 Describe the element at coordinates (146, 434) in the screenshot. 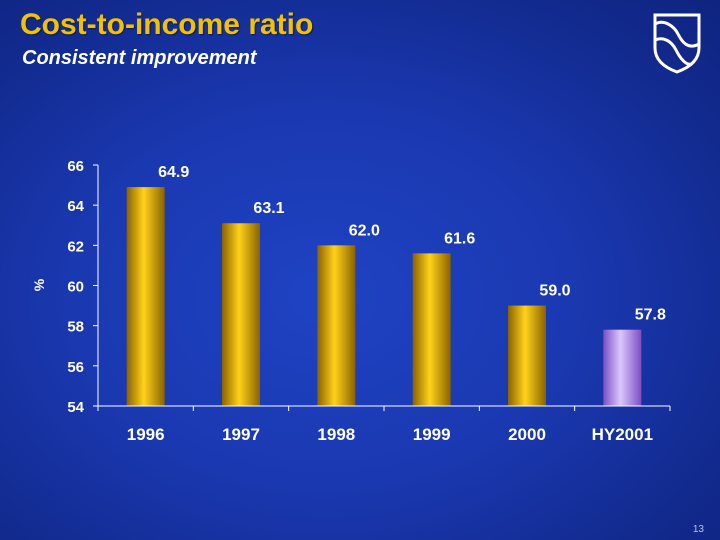

I see `x-tick-label: 1996` at that location.